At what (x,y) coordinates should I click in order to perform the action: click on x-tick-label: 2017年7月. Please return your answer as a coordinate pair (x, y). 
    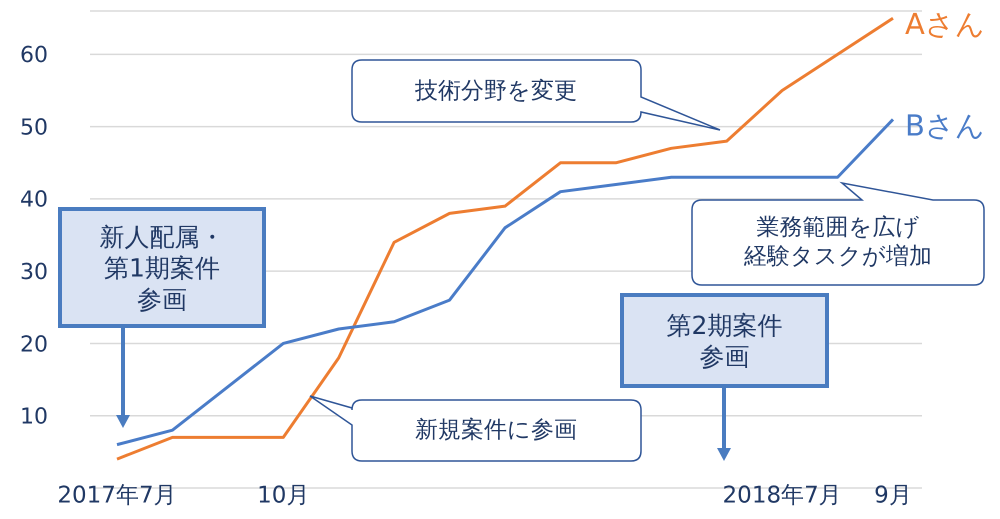
    Looking at the image, I should click on (117, 495).